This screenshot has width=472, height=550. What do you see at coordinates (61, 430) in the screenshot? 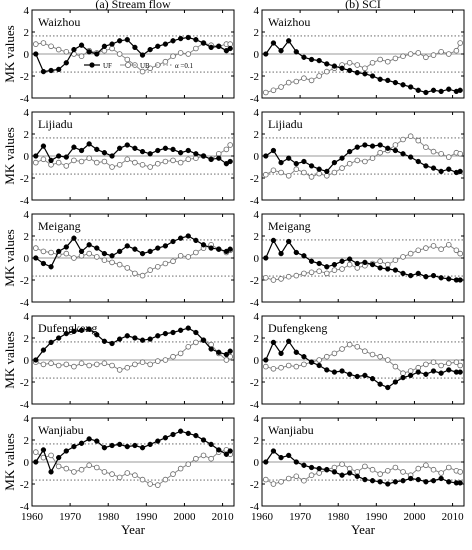
I see `station-label-wanjiabu-streamflow: Wanjiabu` at bounding box center [61, 430].